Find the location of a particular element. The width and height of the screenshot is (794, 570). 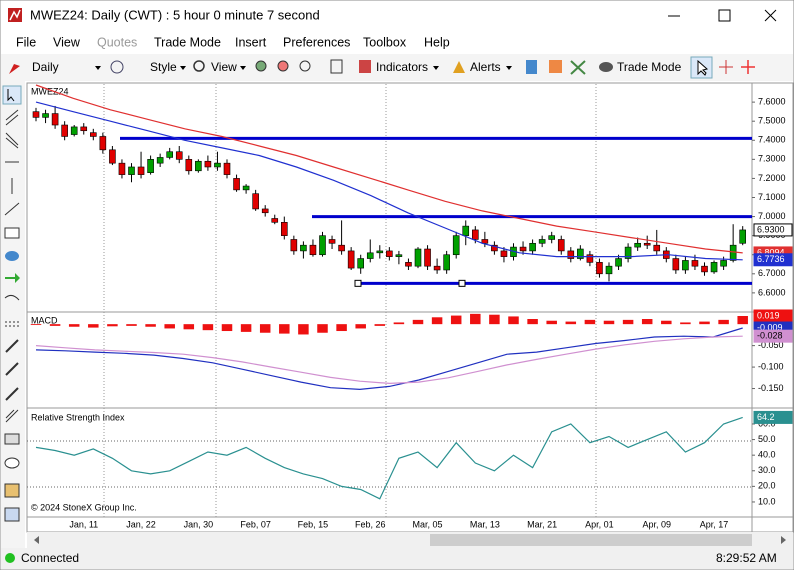

indicators-menu: Indicators is located at coordinates (402, 67).